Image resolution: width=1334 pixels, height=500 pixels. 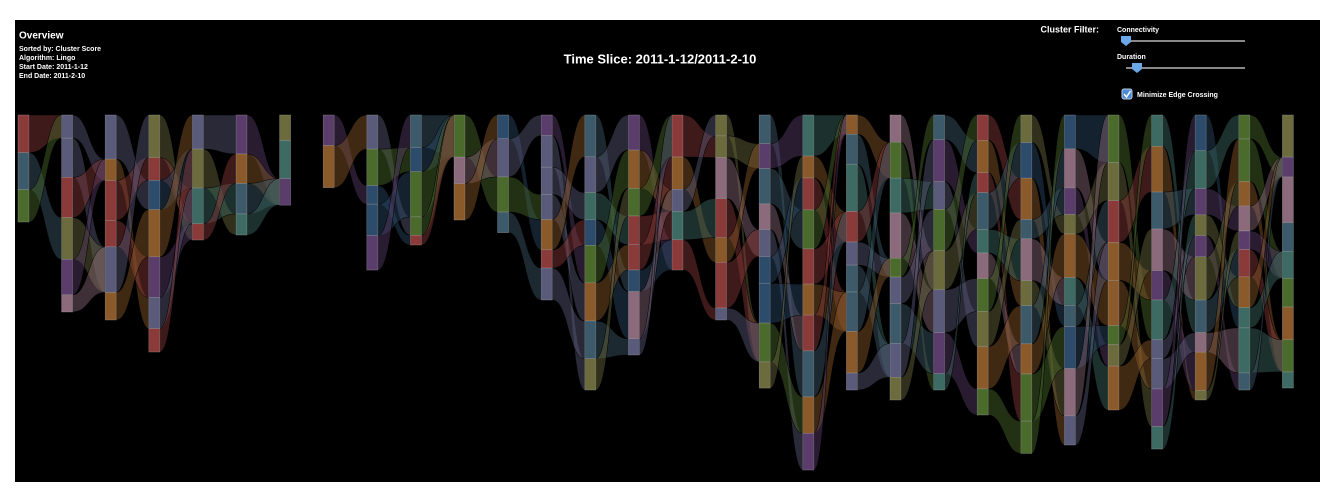 What do you see at coordinates (660, 58) in the screenshot?
I see `time-slice: Time Slice: 2011-1-12/2011-2-10` at bounding box center [660, 58].